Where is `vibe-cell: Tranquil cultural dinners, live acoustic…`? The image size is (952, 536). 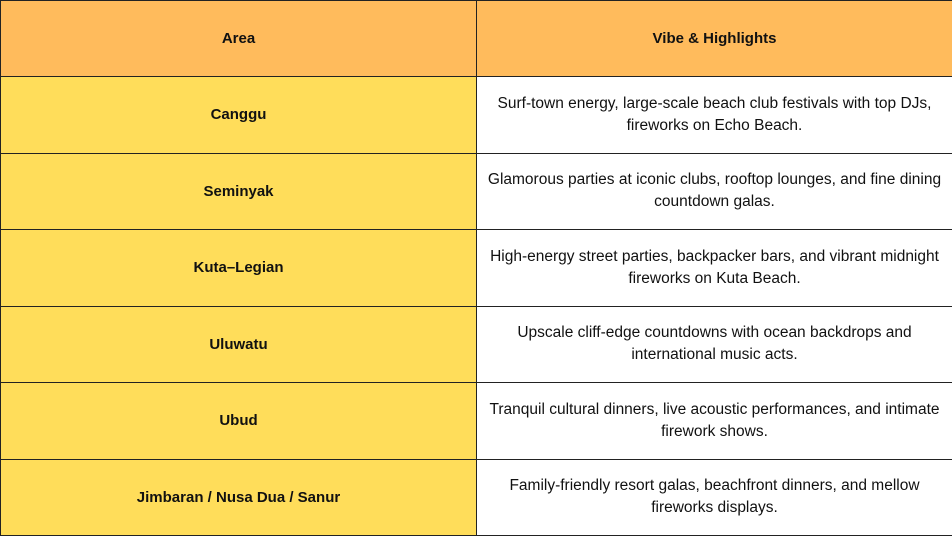
vibe-cell: Tranquil cultural dinners, live acoustic… is located at coordinates (714, 421).